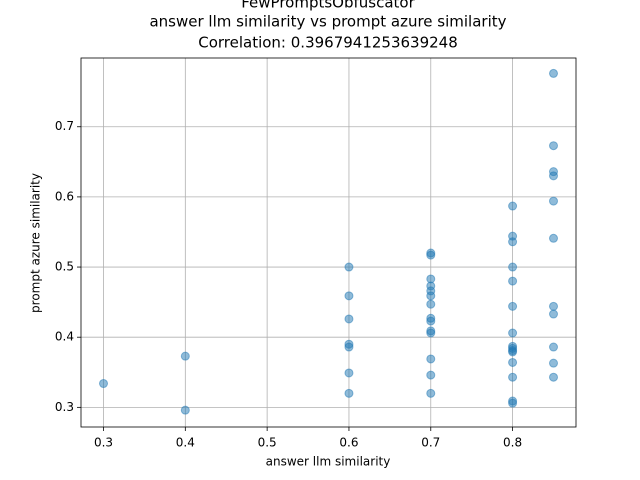 This screenshot has width=640, height=480. What do you see at coordinates (328, 462) in the screenshot?
I see `x-axis-label: answer llm similarity` at bounding box center [328, 462].